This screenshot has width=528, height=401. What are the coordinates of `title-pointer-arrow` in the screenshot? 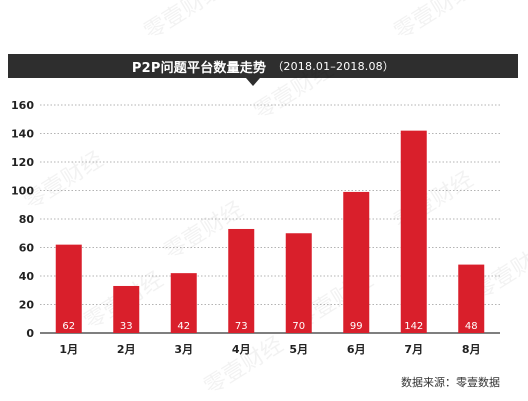 It's located at (253, 82).